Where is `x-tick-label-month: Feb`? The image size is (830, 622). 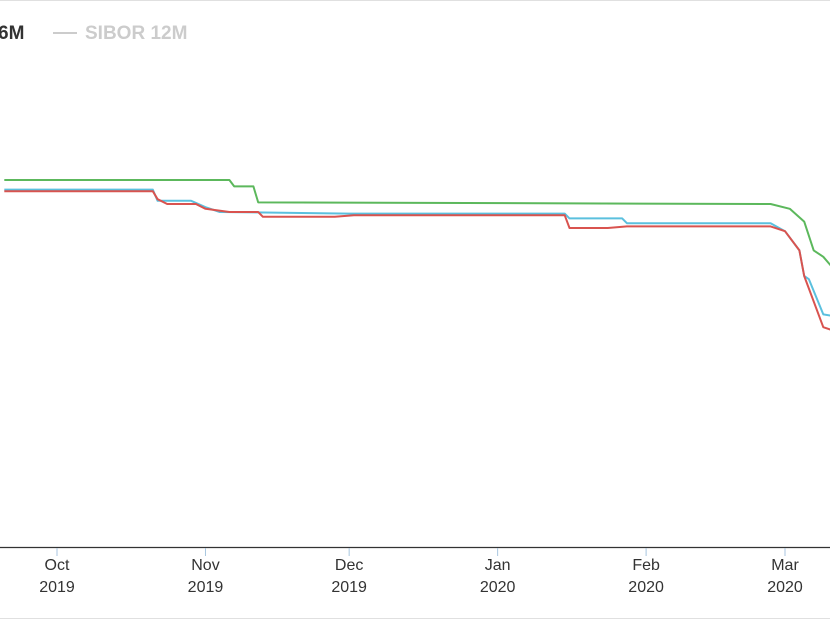
x-tick-label-month: Feb is located at coordinates (646, 565).